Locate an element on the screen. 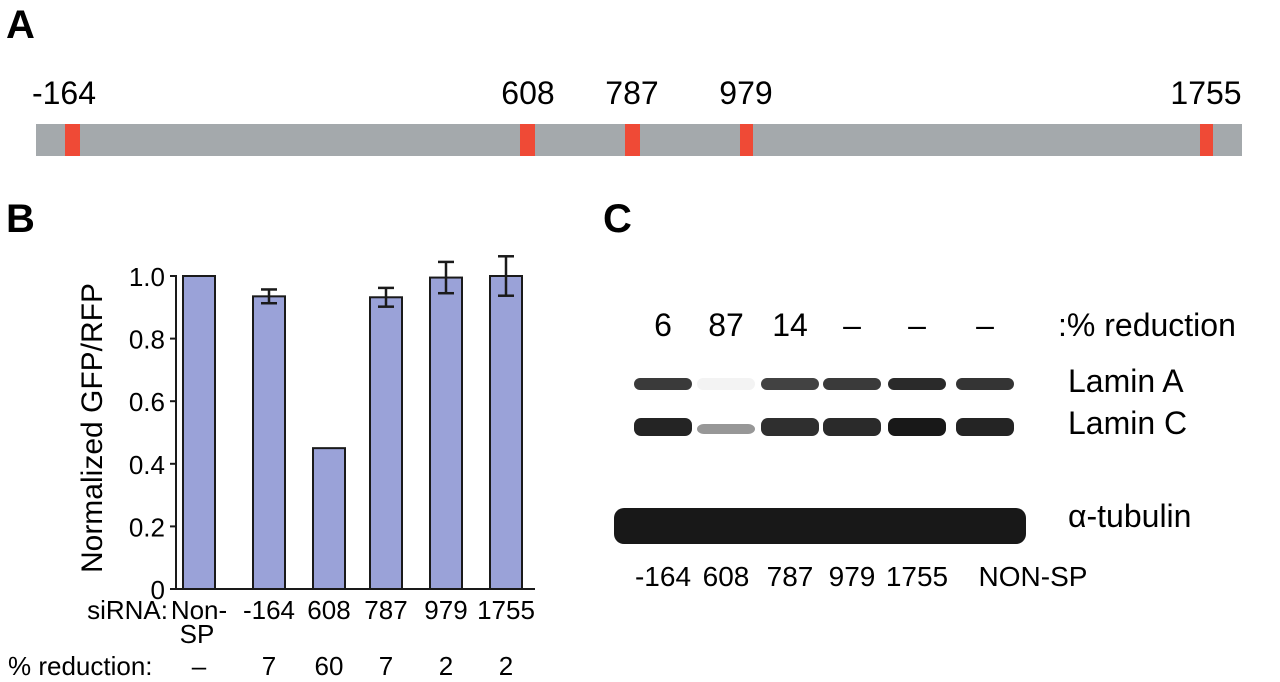 This screenshot has height=682, width=1280. y-axis-label: Normalized GFP/RFP is located at coordinates (92, 428).